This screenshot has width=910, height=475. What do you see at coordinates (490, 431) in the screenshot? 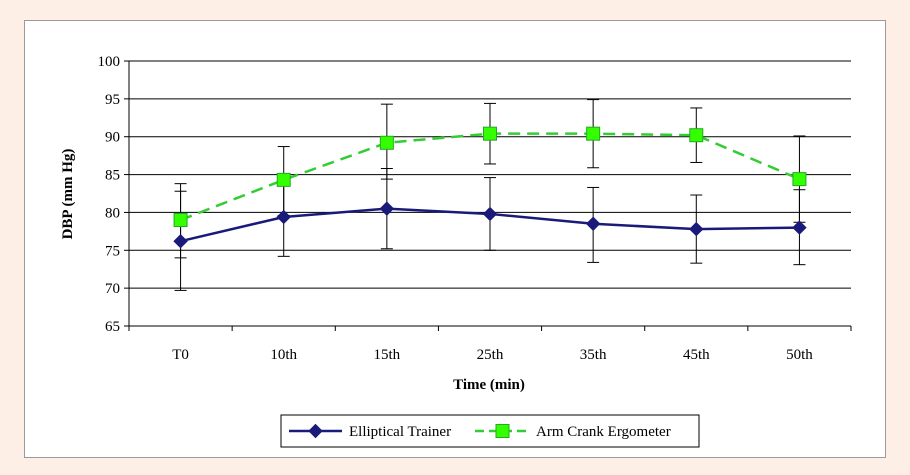
I see `legend: Elliptical Trainer Arm Crank Ergometer` at bounding box center [490, 431].